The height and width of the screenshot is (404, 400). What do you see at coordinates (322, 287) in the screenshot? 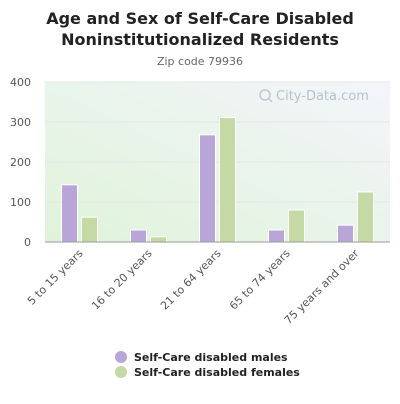
I see `x-tick-label: 75 years and over` at bounding box center [322, 287].